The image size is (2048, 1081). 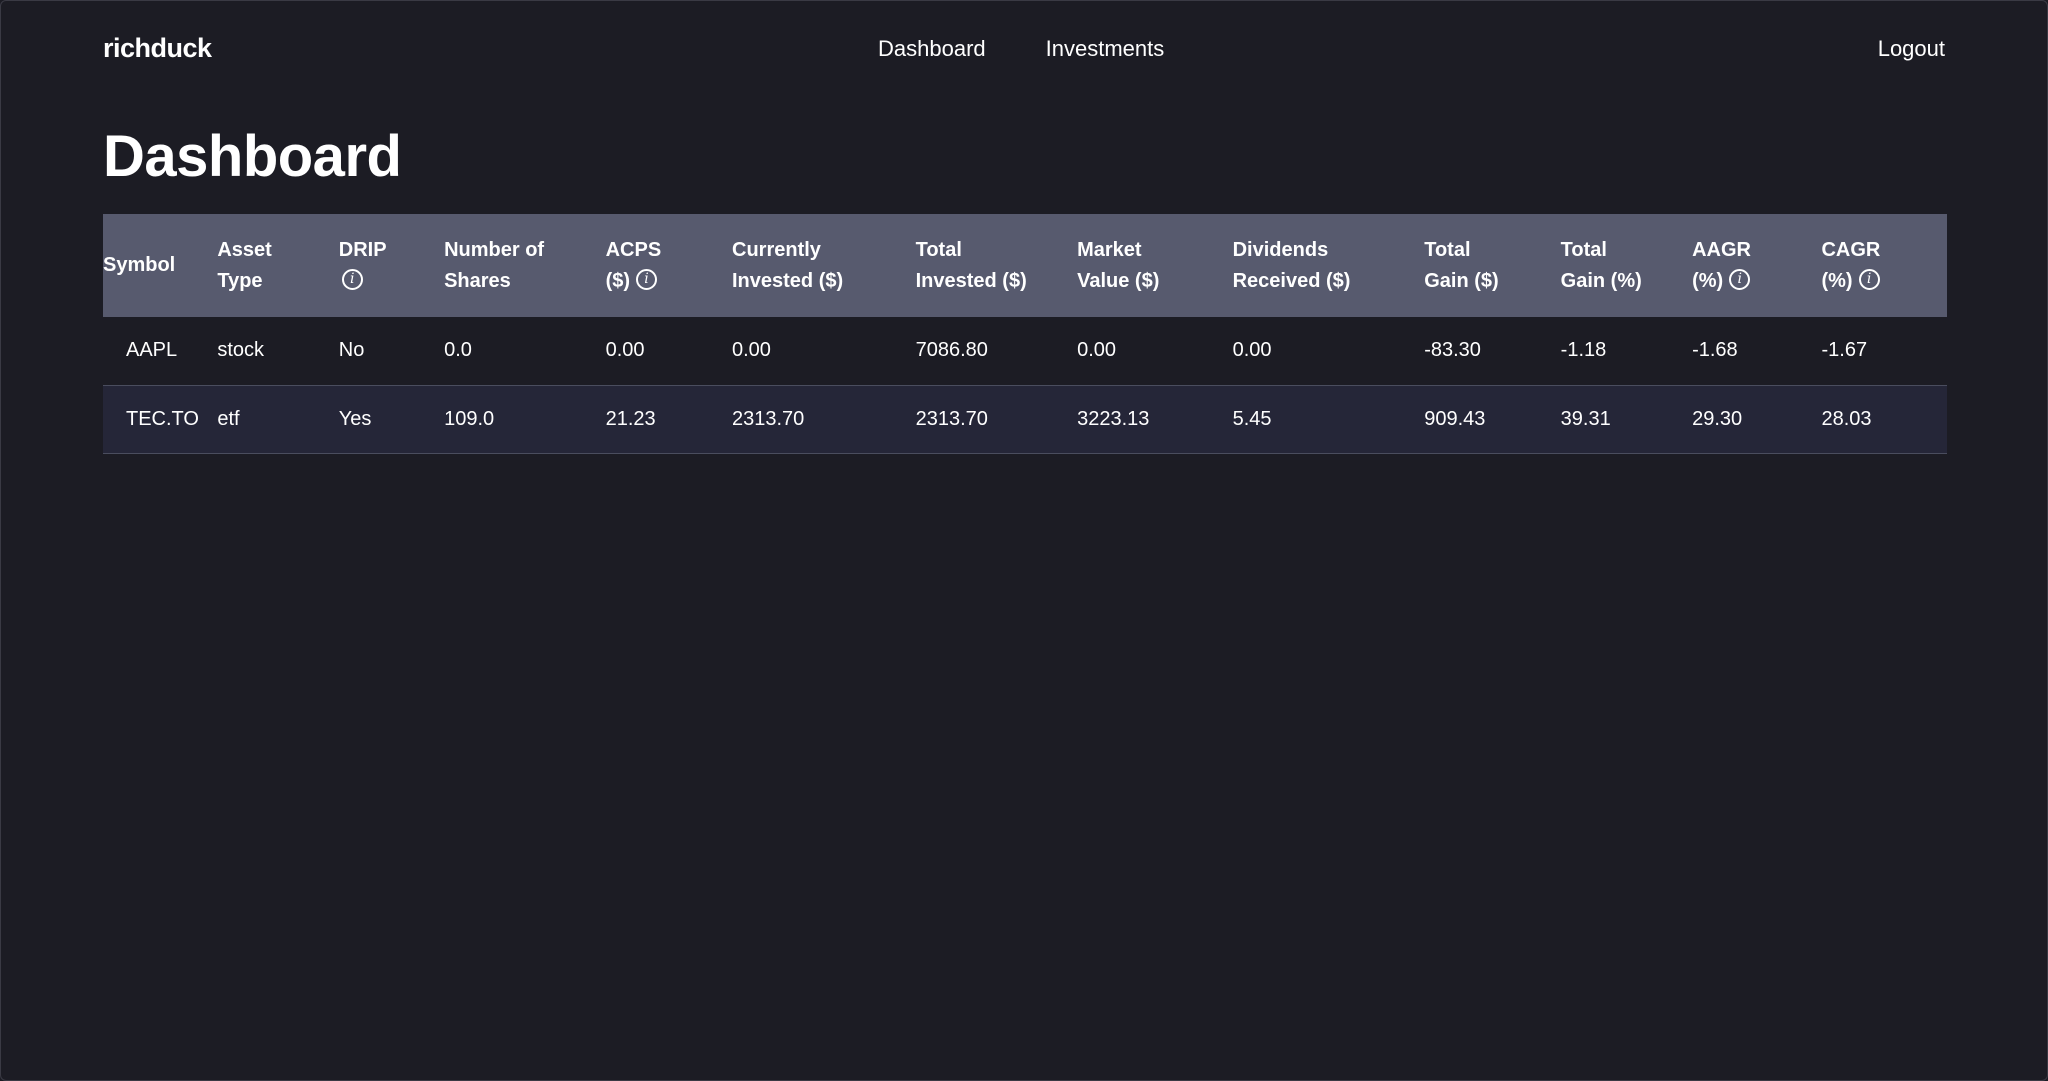 What do you see at coordinates (630, 418) in the screenshot?
I see `cell-acps: 21.23` at bounding box center [630, 418].